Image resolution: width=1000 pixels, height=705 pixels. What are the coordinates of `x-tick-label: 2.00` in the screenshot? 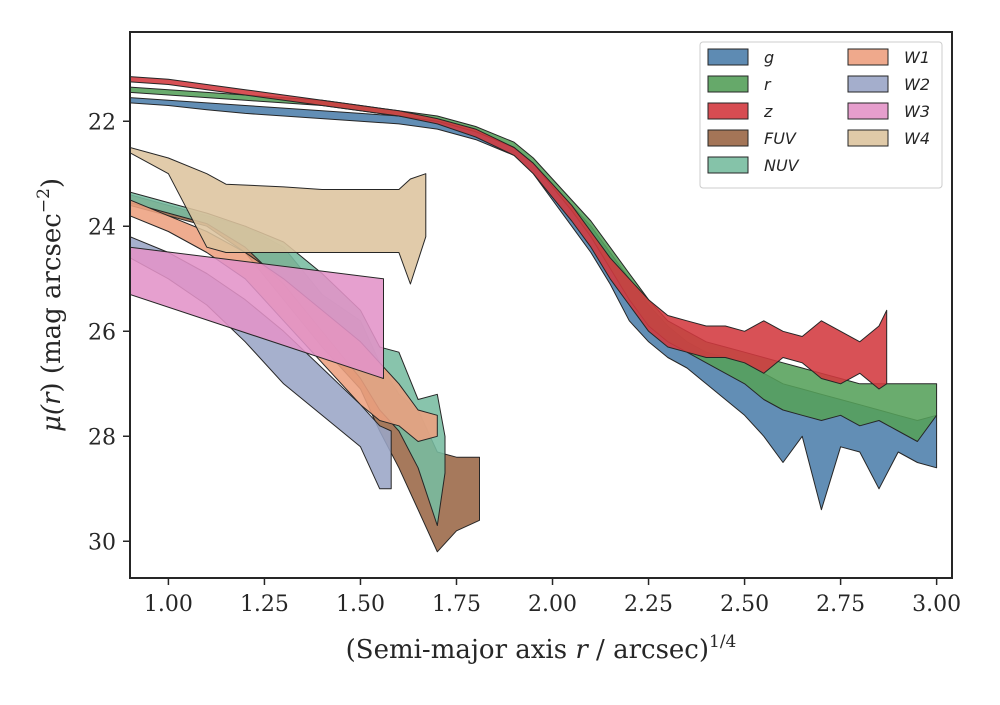 It's located at (552, 604).